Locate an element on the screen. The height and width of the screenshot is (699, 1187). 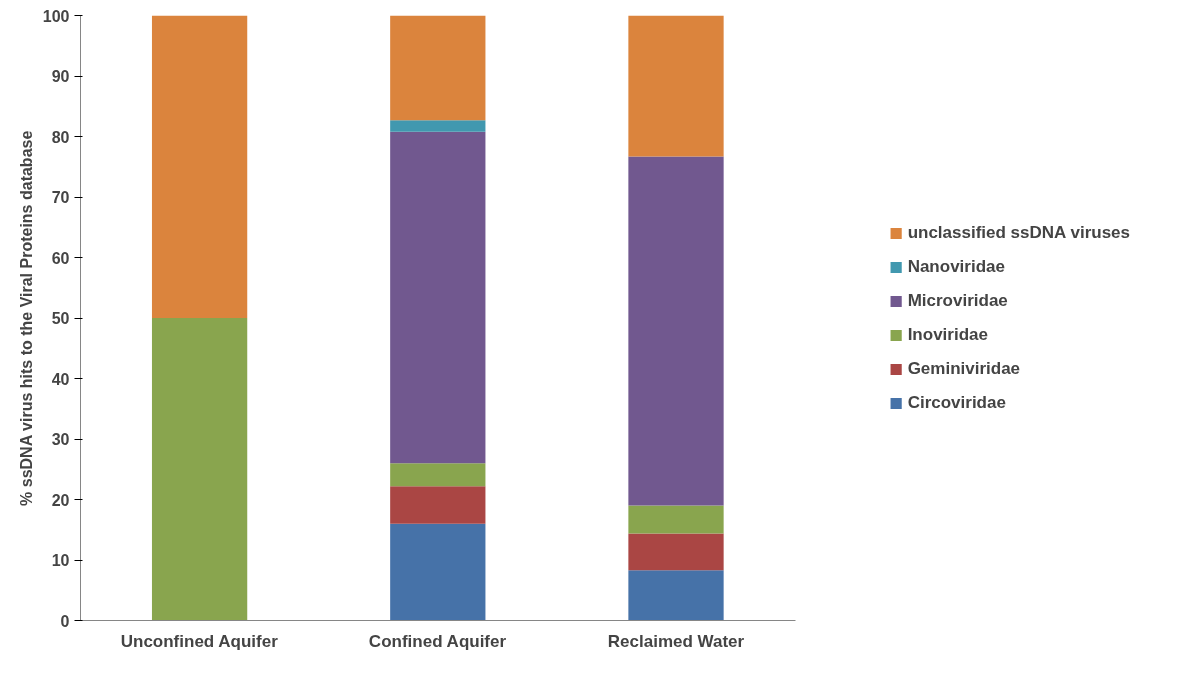
y-tick-label: 70 is located at coordinates (60, 197).